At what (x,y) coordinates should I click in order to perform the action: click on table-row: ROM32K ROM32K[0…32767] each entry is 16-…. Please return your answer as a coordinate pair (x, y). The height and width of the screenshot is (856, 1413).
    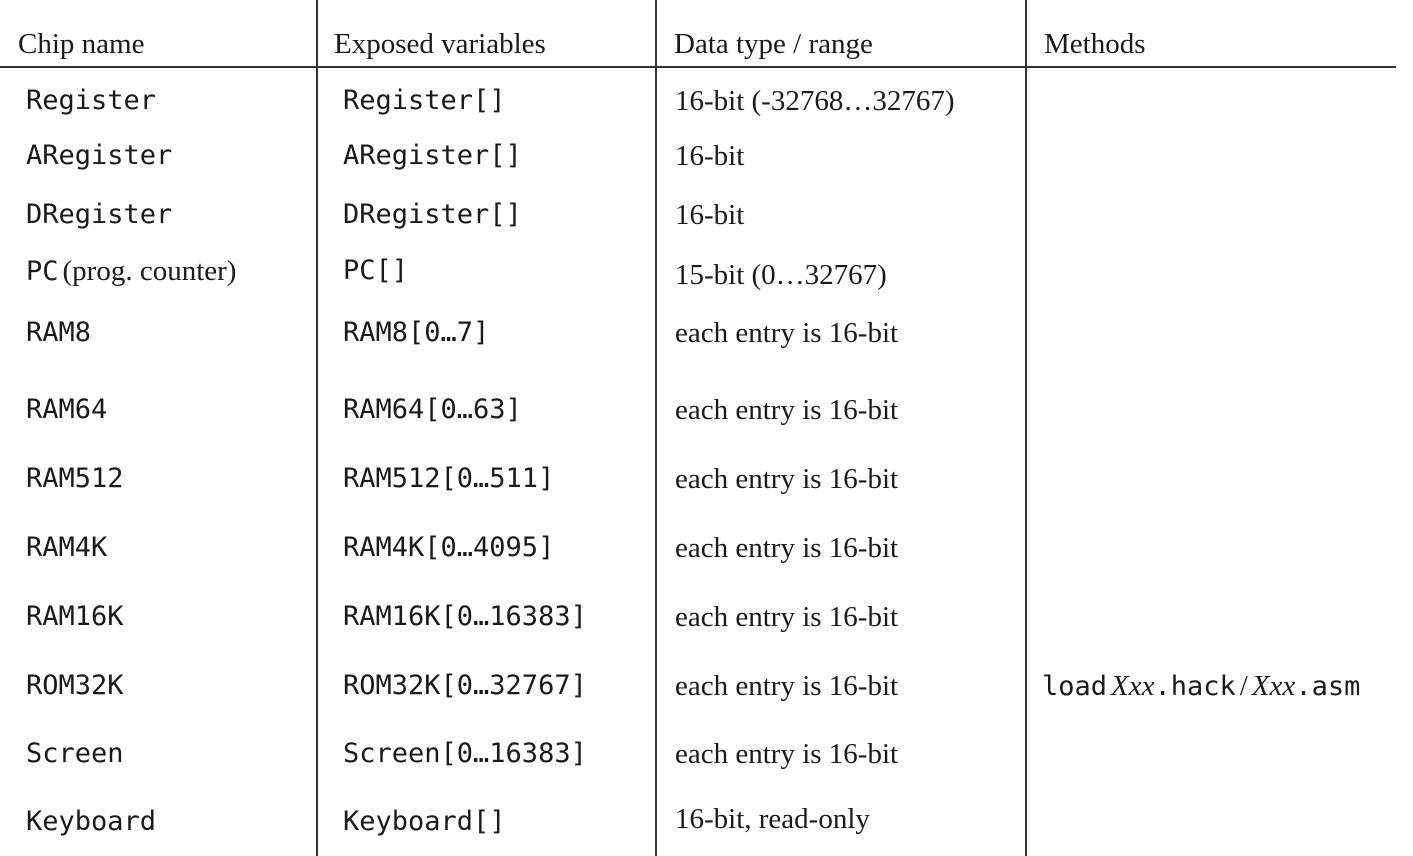
    Looking at the image, I should click on (706, 686).